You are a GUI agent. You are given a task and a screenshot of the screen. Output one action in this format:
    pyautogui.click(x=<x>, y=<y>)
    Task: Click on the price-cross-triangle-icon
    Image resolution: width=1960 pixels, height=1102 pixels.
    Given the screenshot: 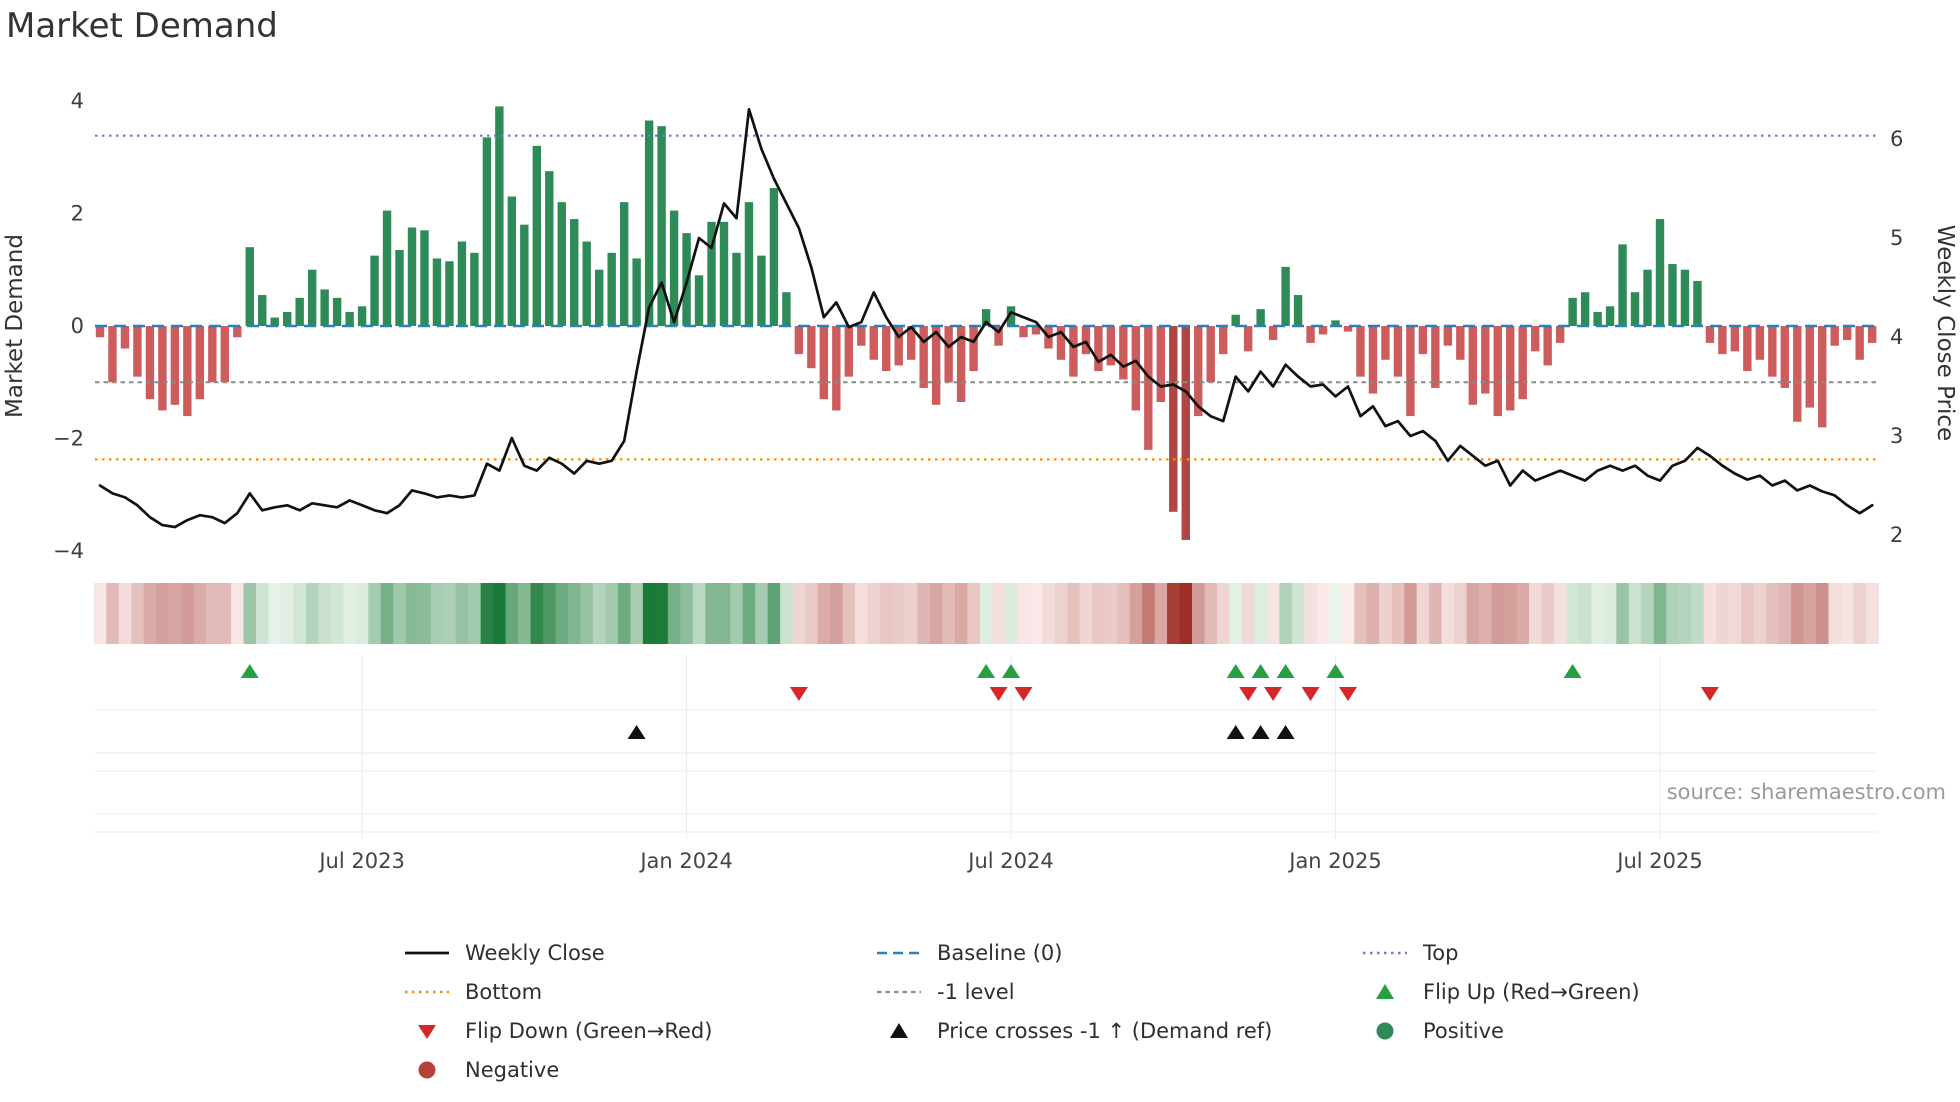 What is the action you would take?
    pyautogui.click(x=899, y=1031)
    